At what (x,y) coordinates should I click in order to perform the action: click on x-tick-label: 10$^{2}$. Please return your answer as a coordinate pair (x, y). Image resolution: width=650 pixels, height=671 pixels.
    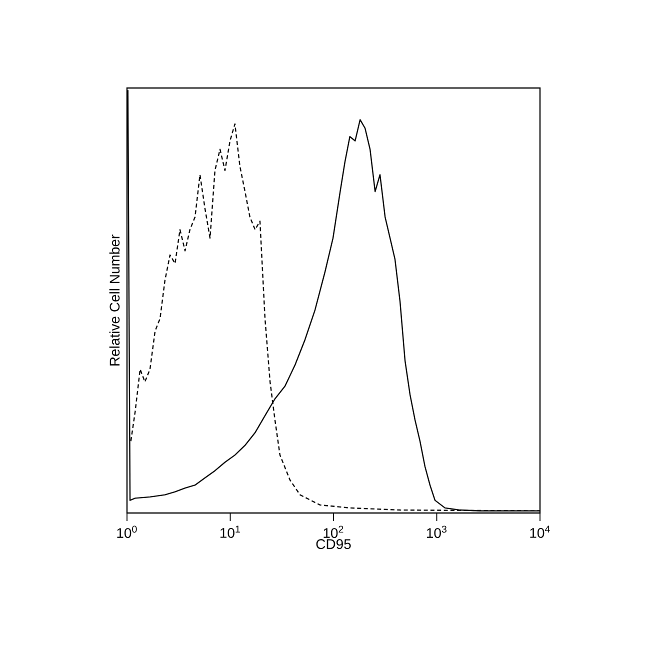
    Looking at the image, I should click on (334, 532).